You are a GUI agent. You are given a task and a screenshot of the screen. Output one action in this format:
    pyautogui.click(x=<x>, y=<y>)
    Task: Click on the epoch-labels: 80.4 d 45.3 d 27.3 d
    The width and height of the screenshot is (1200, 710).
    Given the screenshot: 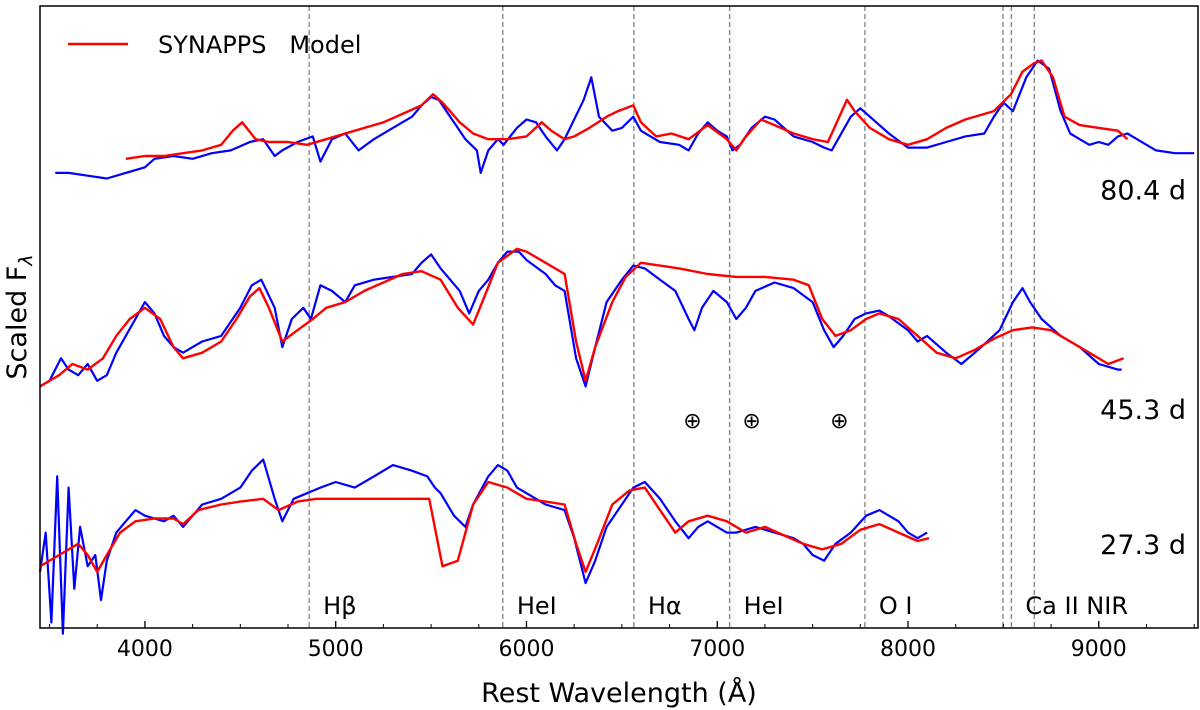 What is the action you would take?
    pyautogui.click(x=1143, y=368)
    